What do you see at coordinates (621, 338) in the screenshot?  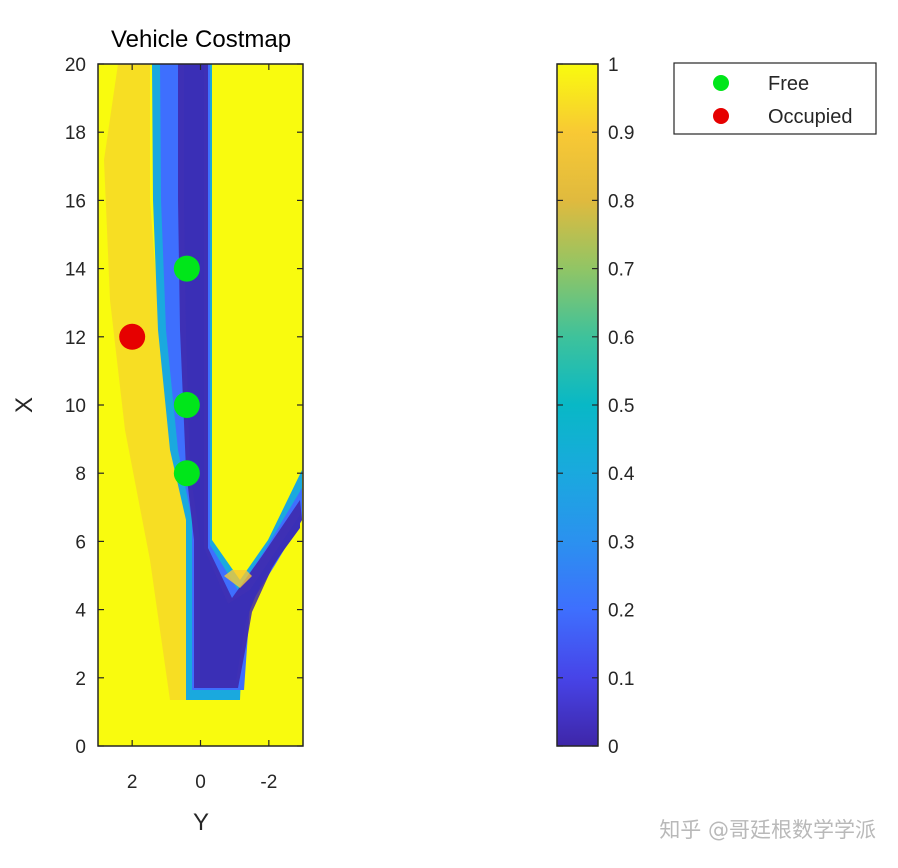 I see `colorbar-tick-label: 0.6` at bounding box center [621, 338].